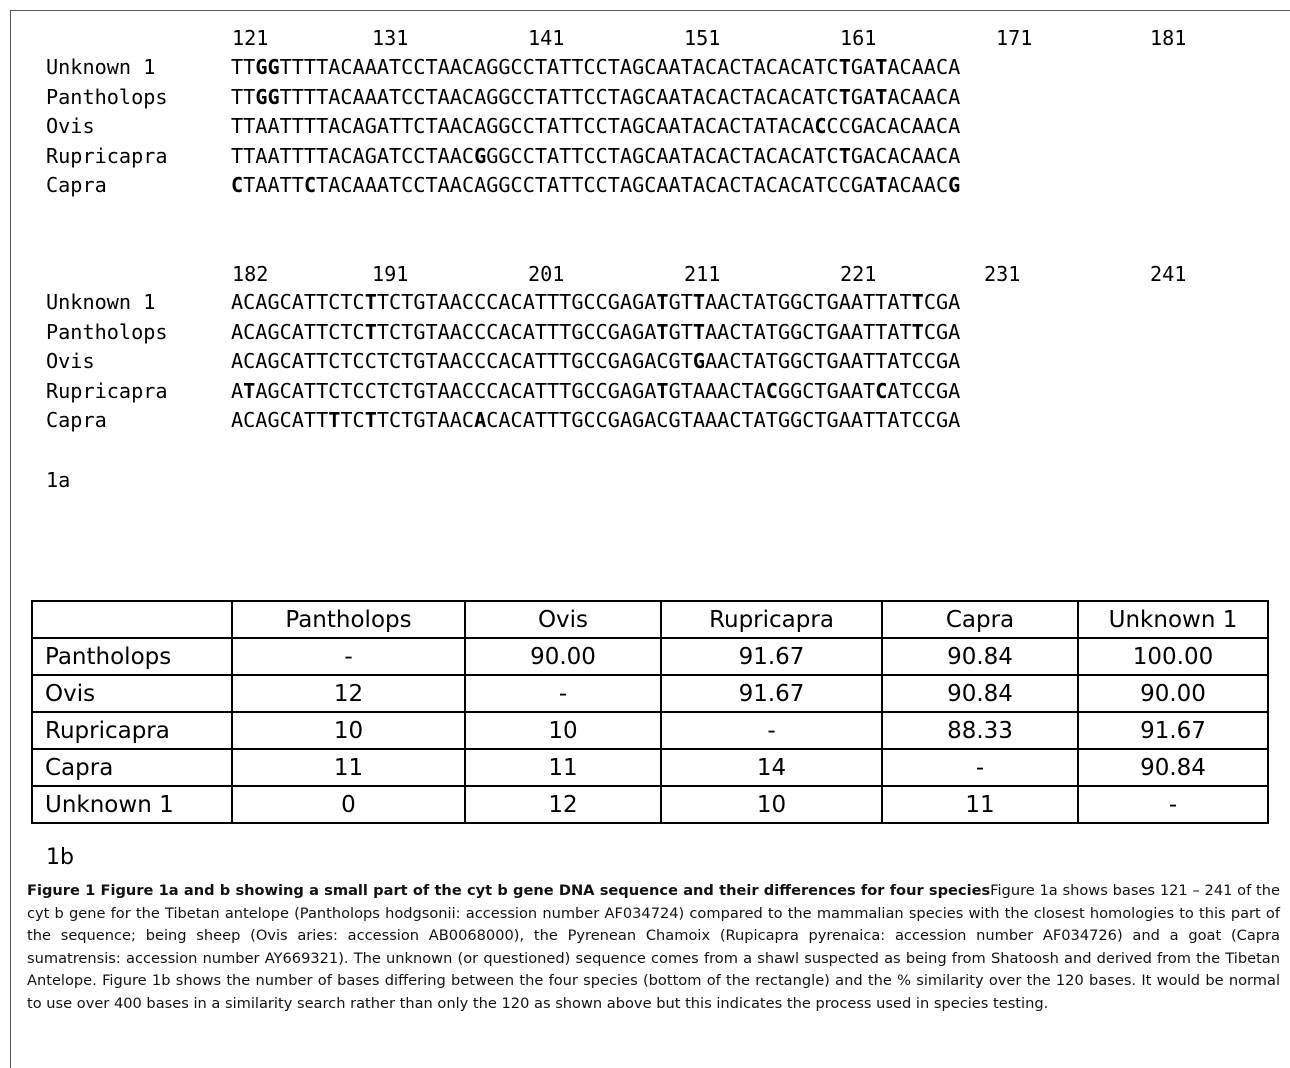 The image size is (1290, 1068). I want to click on row-header-cell: Unknown 1, so click(132, 804).